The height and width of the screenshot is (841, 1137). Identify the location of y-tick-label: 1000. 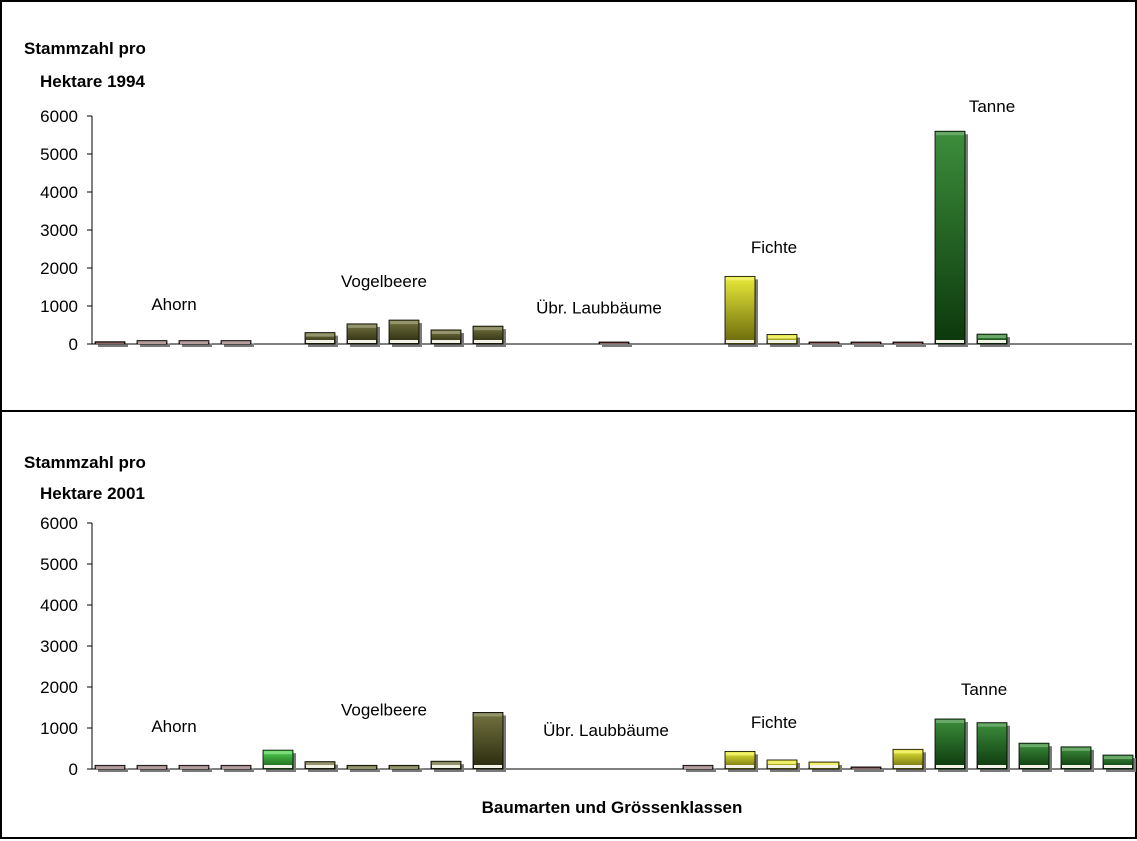
(59, 728).